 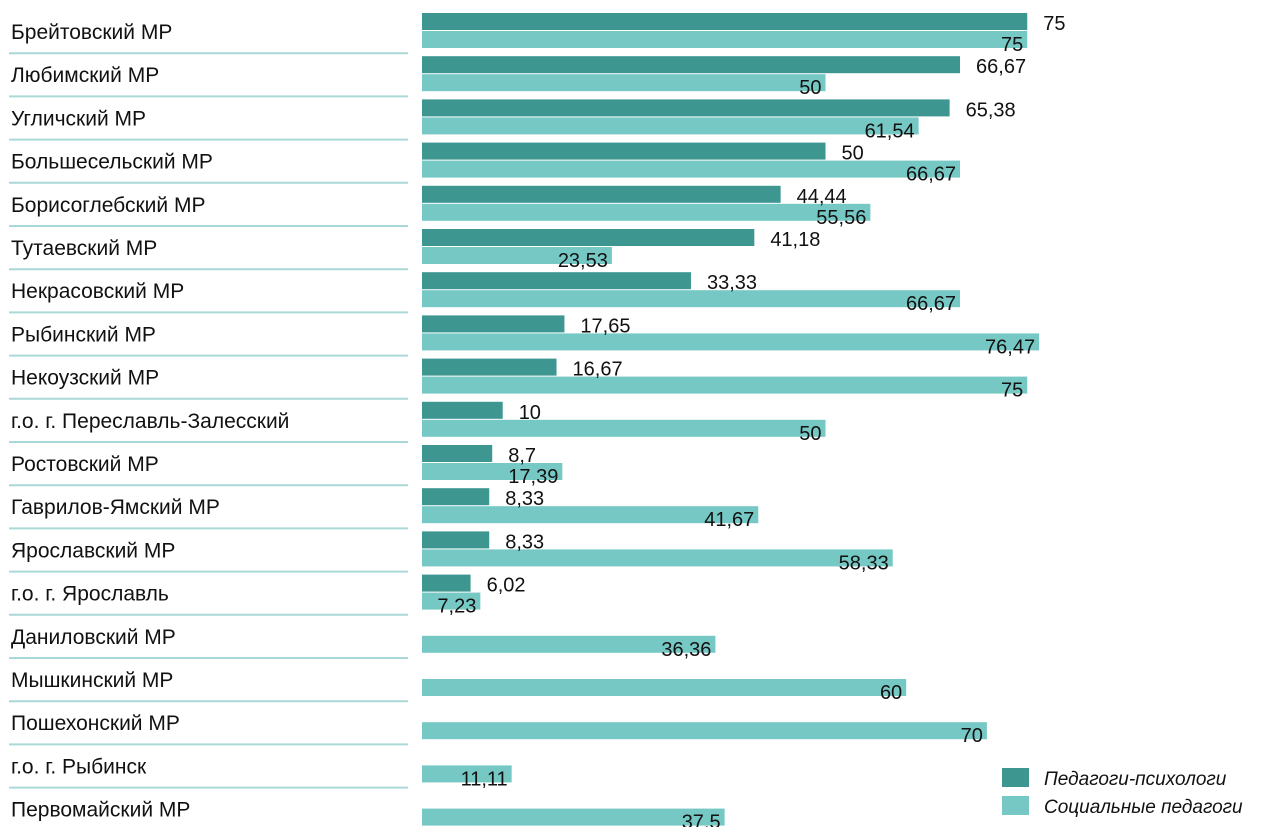 What do you see at coordinates (890, 131) in the screenshot?
I see `value-label-social-pedagogues: 61,54` at bounding box center [890, 131].